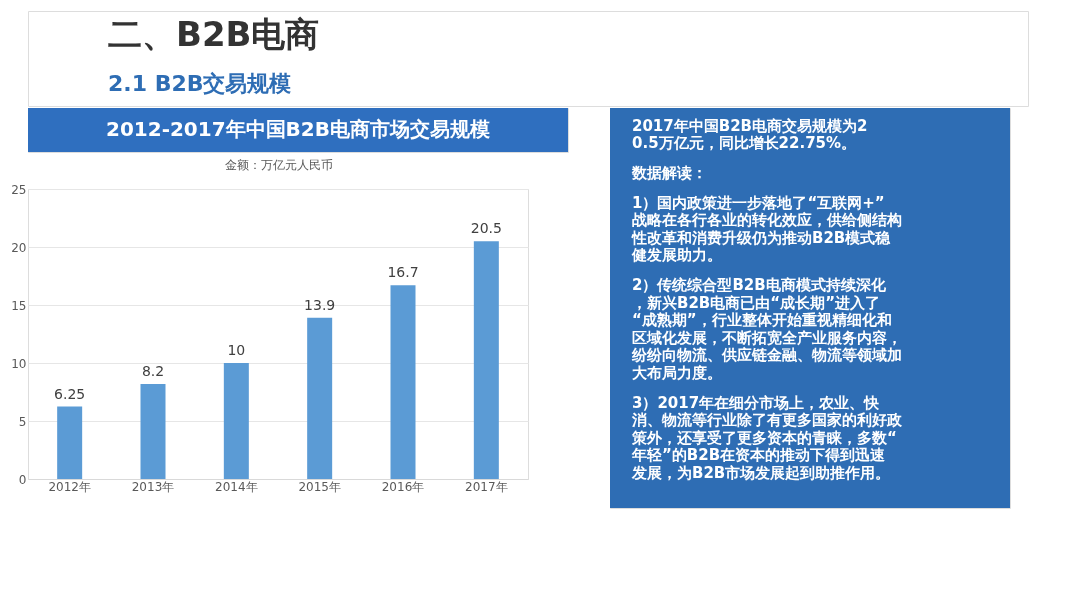 Image resolution: width=1080 pixels, height=608 pixels. I want to click on x-tick-label: 2015年, so click(319, 486).